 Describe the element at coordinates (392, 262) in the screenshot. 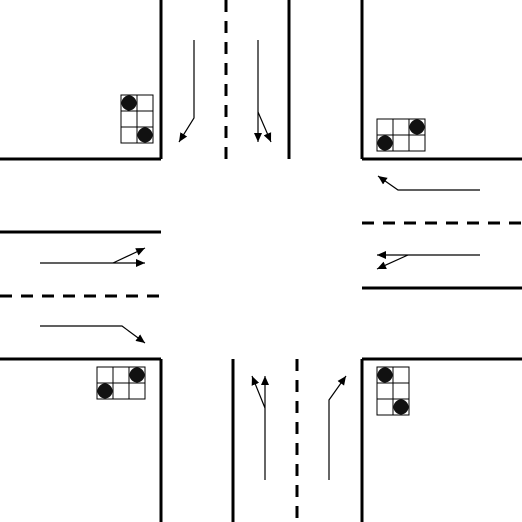

I see `east-right-turn-arrow` at that location.